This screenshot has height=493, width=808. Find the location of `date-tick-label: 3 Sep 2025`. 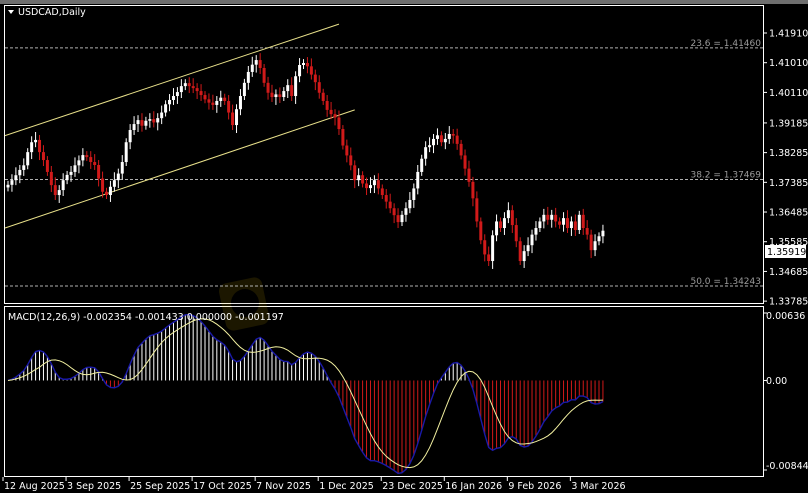

date-tick-label: 3 Sep 2025 is located at coordinates (94, 486).